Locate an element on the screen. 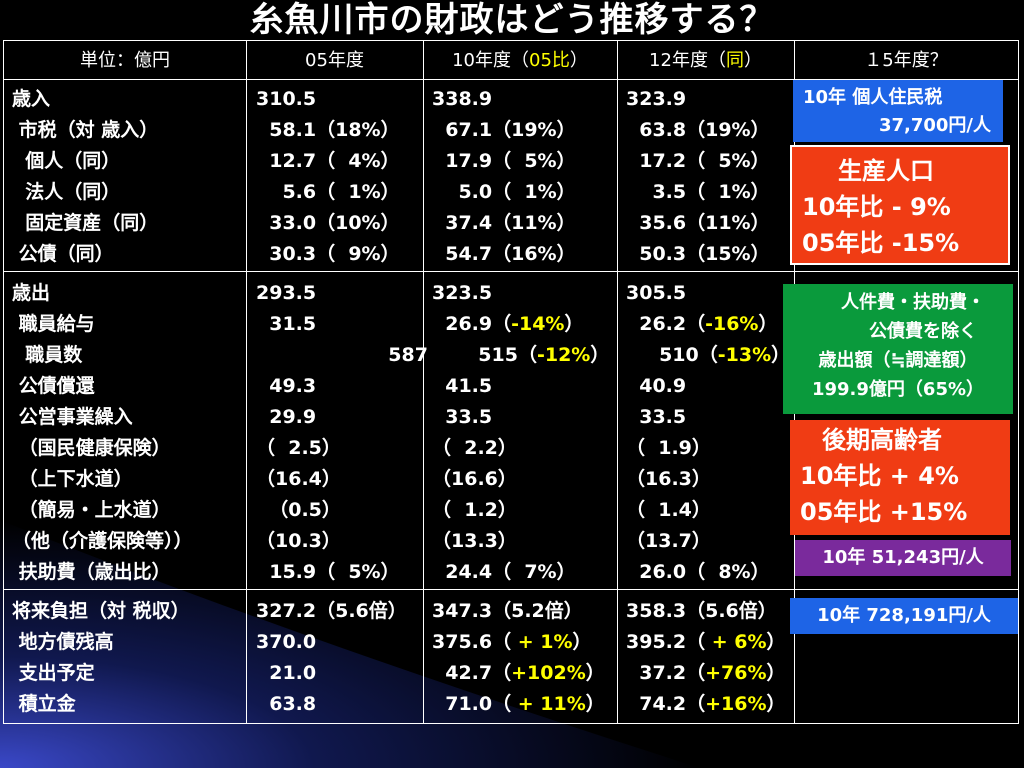  table-cell: 71.0（ + 11%） is located at coordinates (518, 704).